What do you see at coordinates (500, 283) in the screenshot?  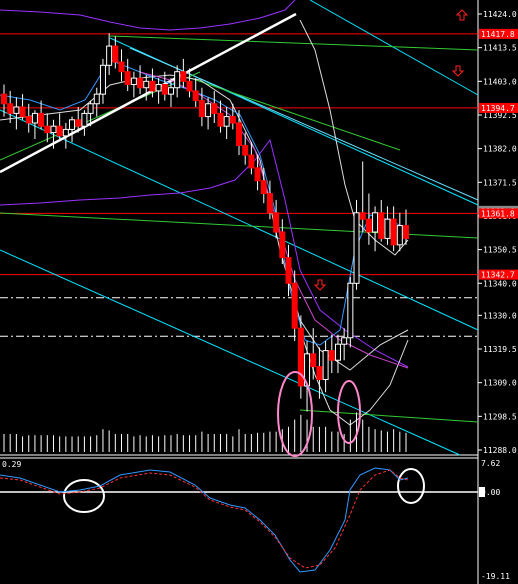 I see `price-axis-tick-label: 11340.0` at bounding box center [500, 283].